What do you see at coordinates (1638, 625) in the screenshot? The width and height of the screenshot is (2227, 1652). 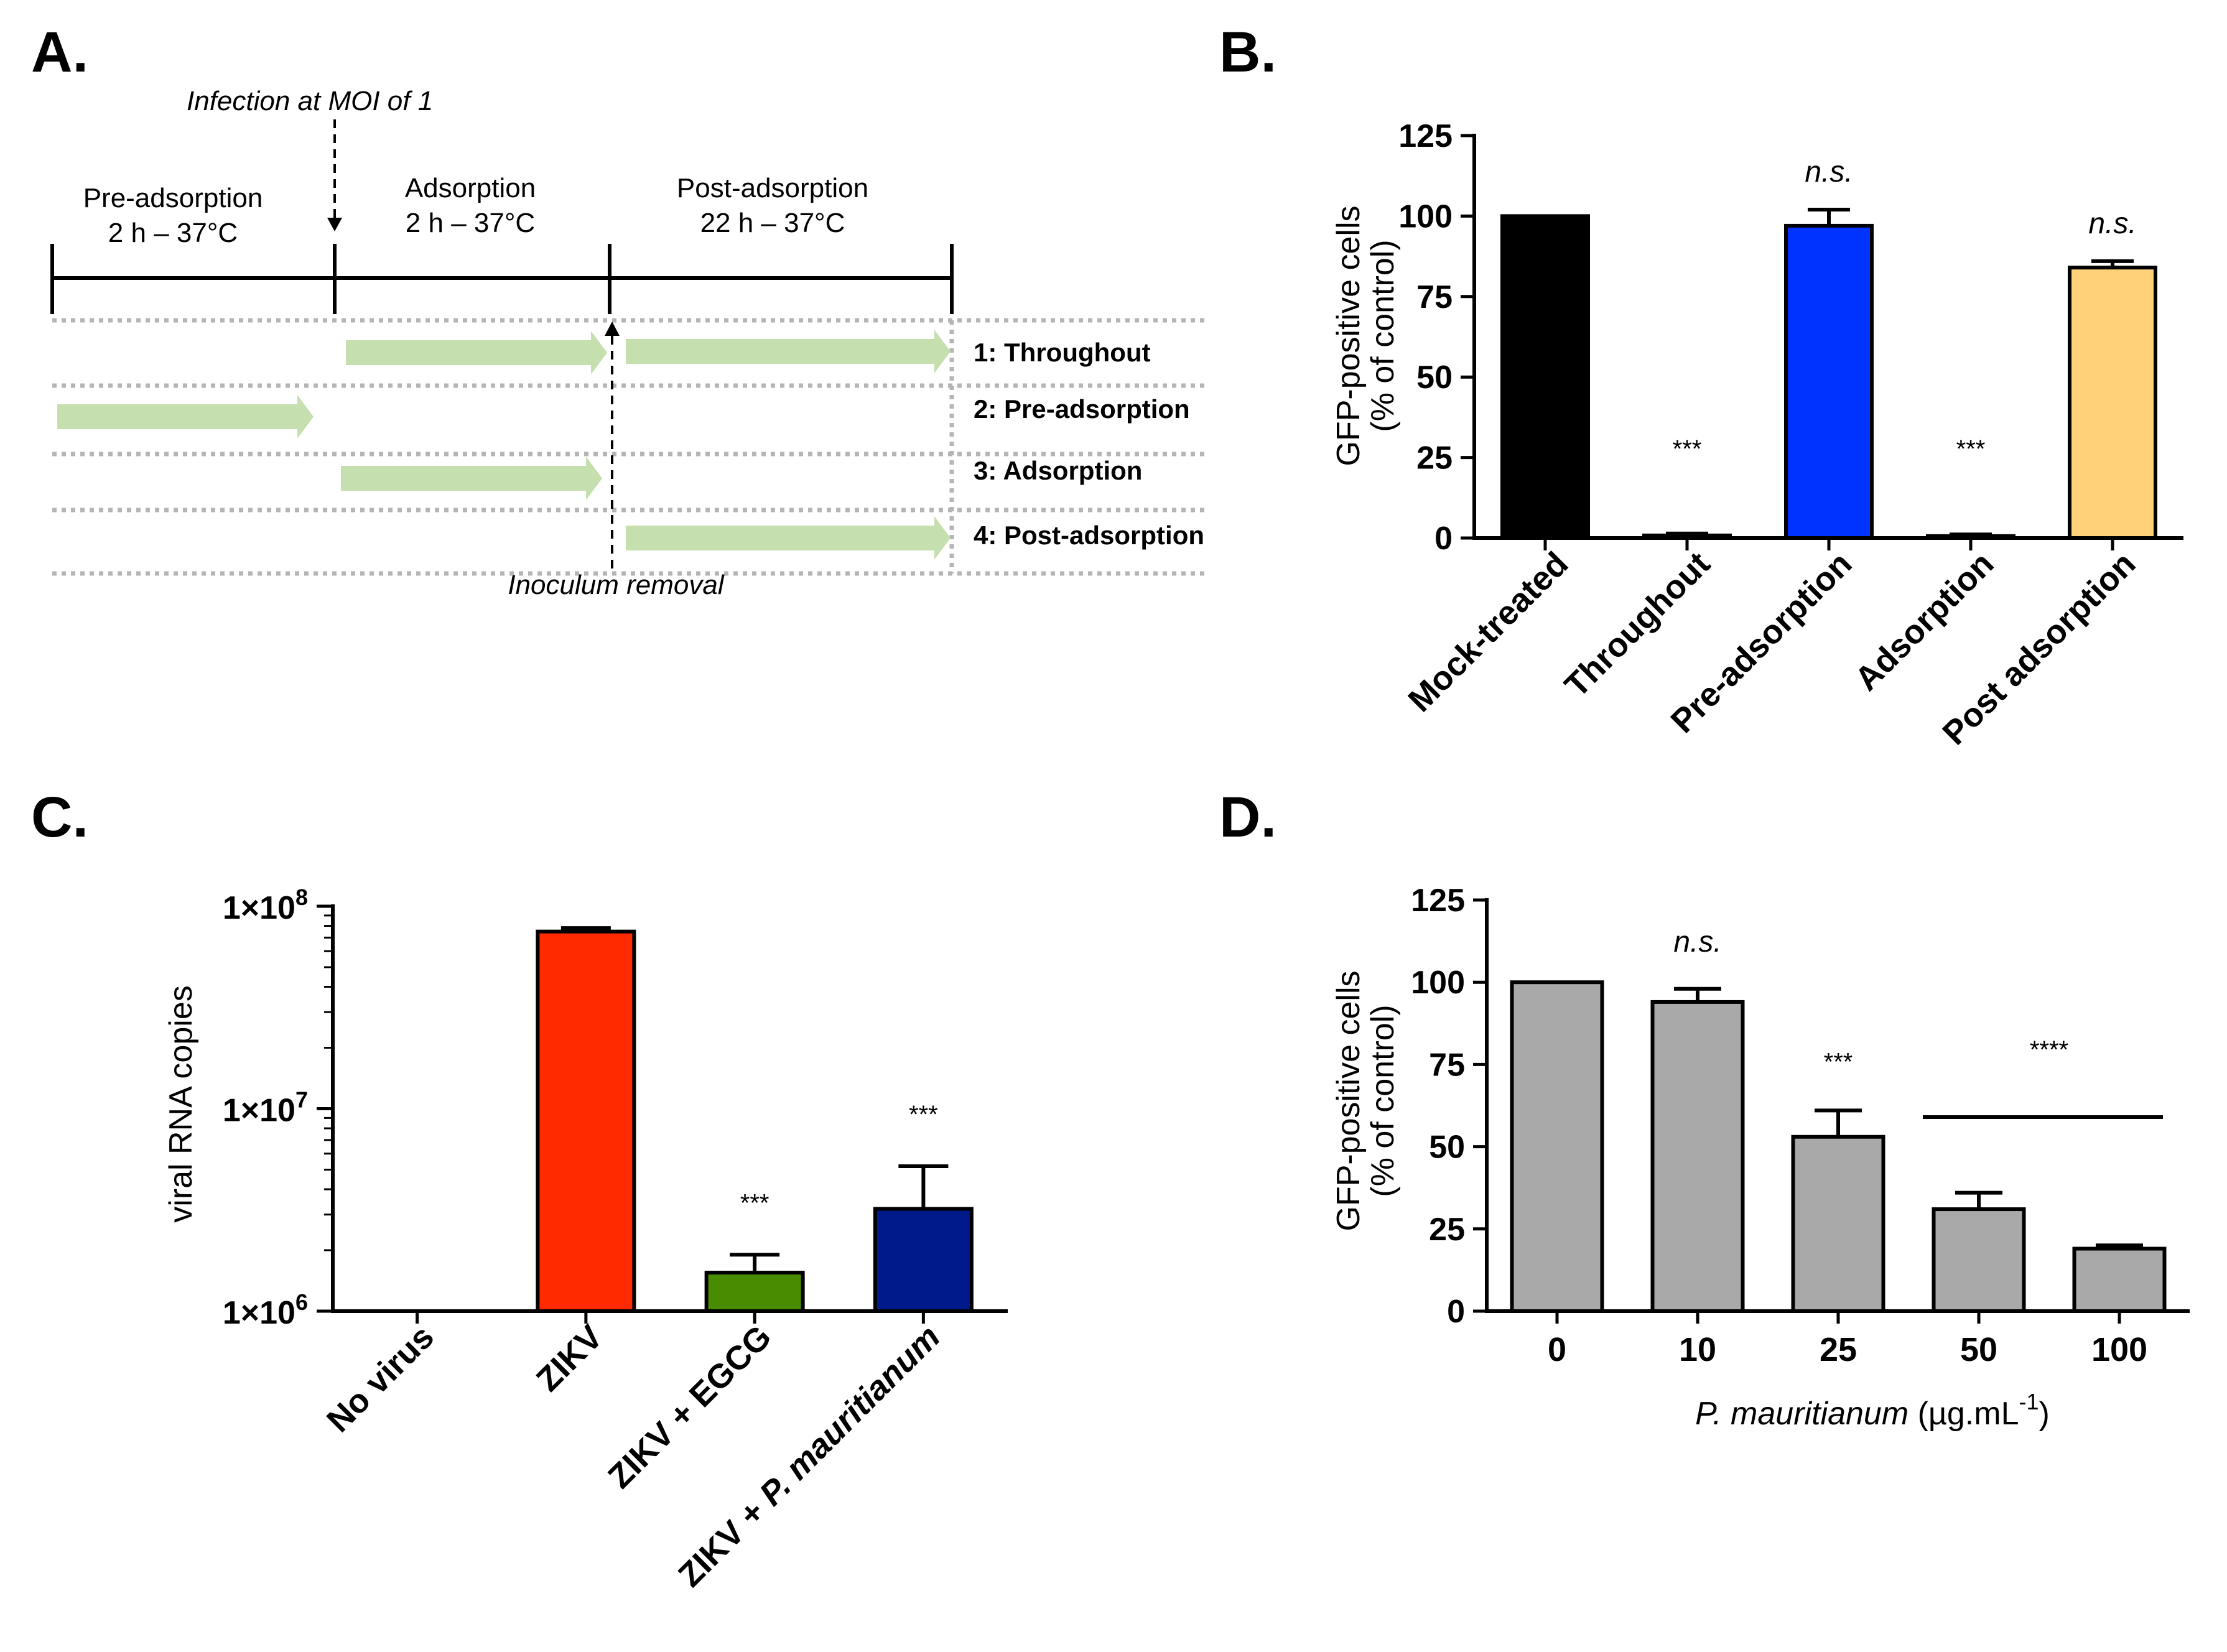 I see `x-tick-label: Throughout` at bounding box center [1638, 625].